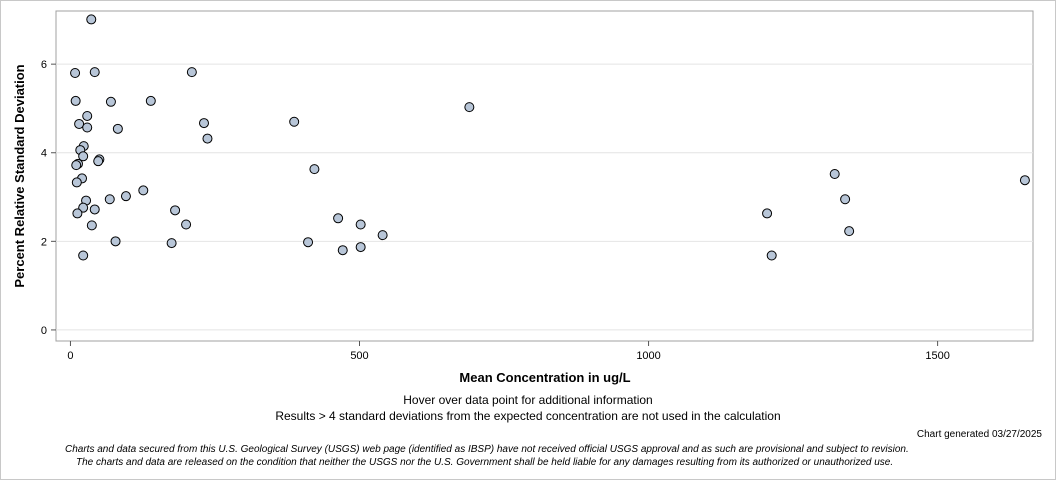  What do you see at coordinates (979, 434) in the screenshot?
I see `chart-generated-date: Chart generated 03/27/2025` at bounding box center [979, 434].